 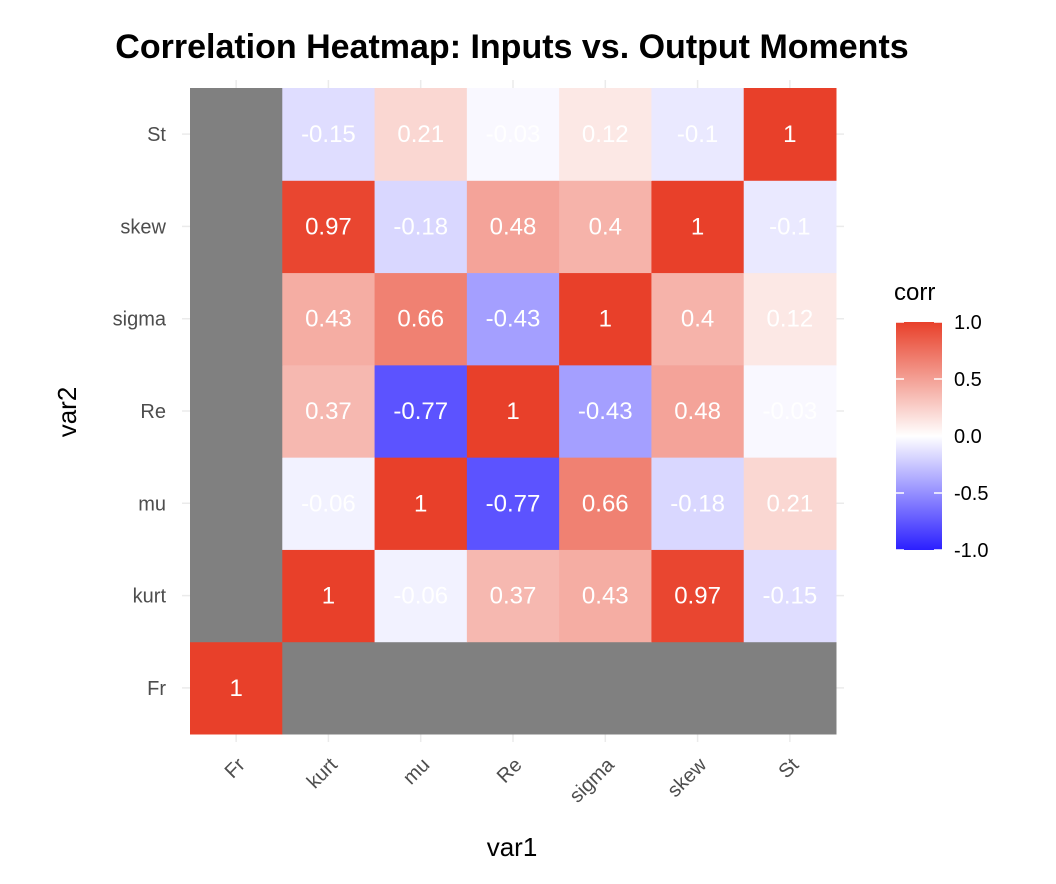 I want to click on y-tick-label: St, so click(x=156, y=135).